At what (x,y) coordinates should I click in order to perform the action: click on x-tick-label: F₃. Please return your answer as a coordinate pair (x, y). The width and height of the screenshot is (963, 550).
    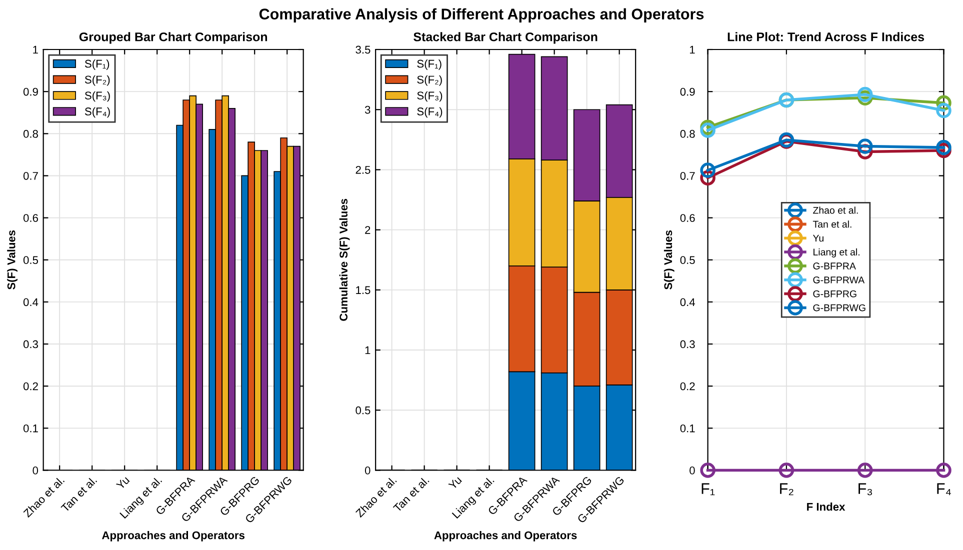
    Looking at the image, I should click on (865, 489).